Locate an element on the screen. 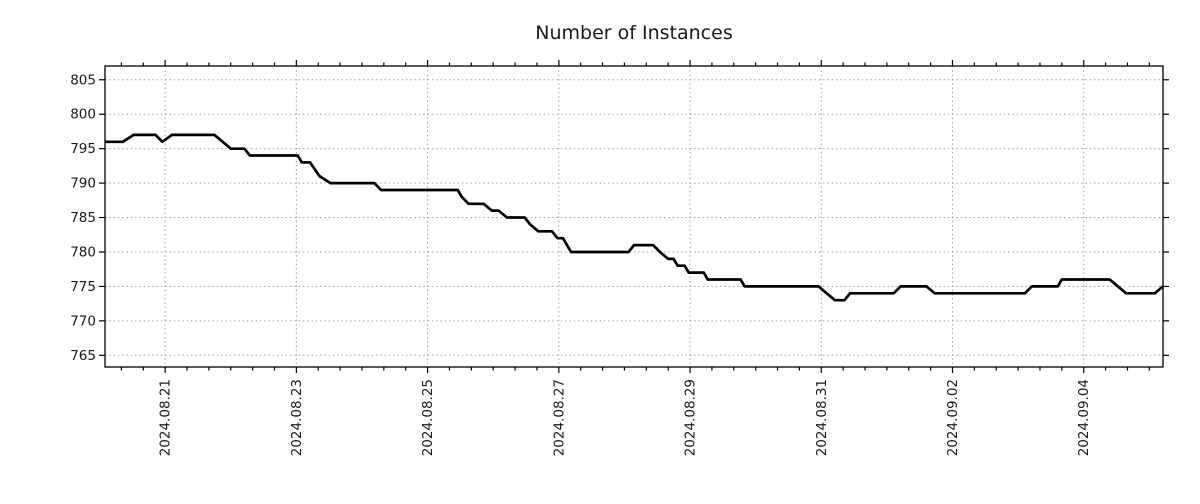 Image resolution: width=1200 pixels, height=504 pixels. x-tick-label: 2024.08.31 is located at coordinates (822, 417).